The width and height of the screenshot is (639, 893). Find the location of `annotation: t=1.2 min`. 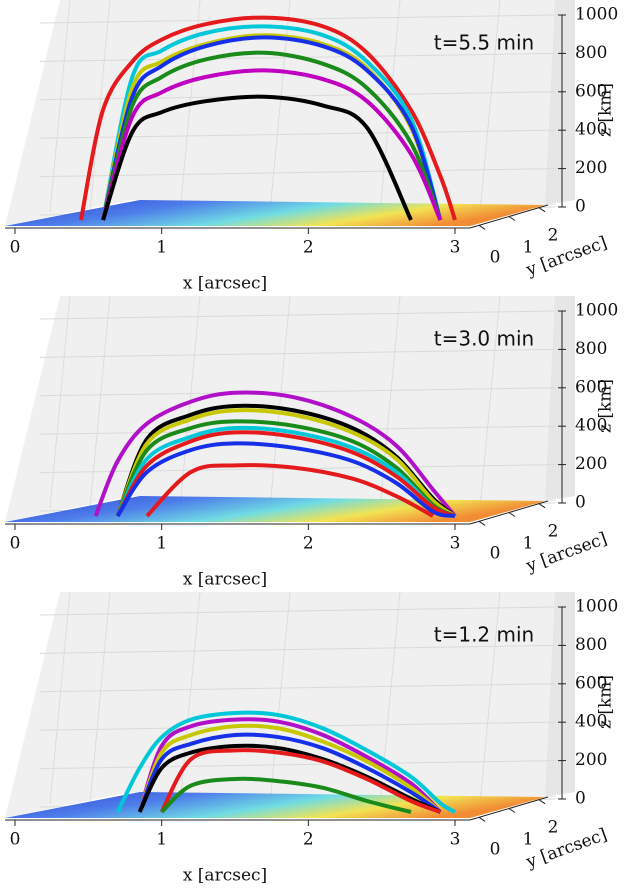

annotation: t=1.2 min is located at coordinates (484, 635).